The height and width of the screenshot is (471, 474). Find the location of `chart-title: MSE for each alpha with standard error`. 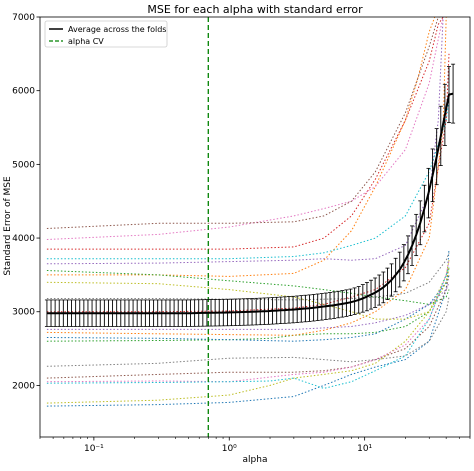

chart-title: MSE for each alpha with standard error is located at coordinates (255, 9).